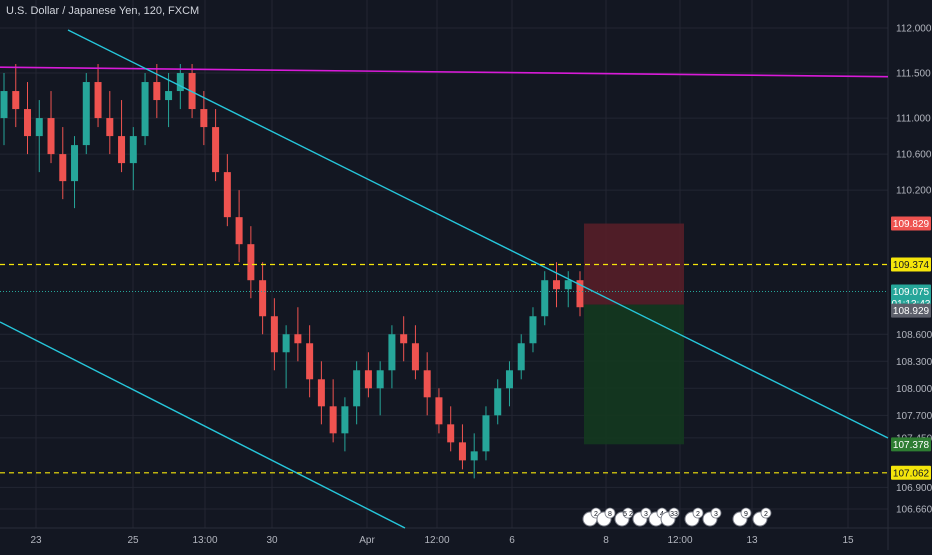 This screenshot has height=555, width=932. What do you see at coordinates (103, 11) in the screenshot?
I see `symbol-title: U.S. Dollar / Japanese Yen, 120, FXCM` at bounding box center [103, 11].